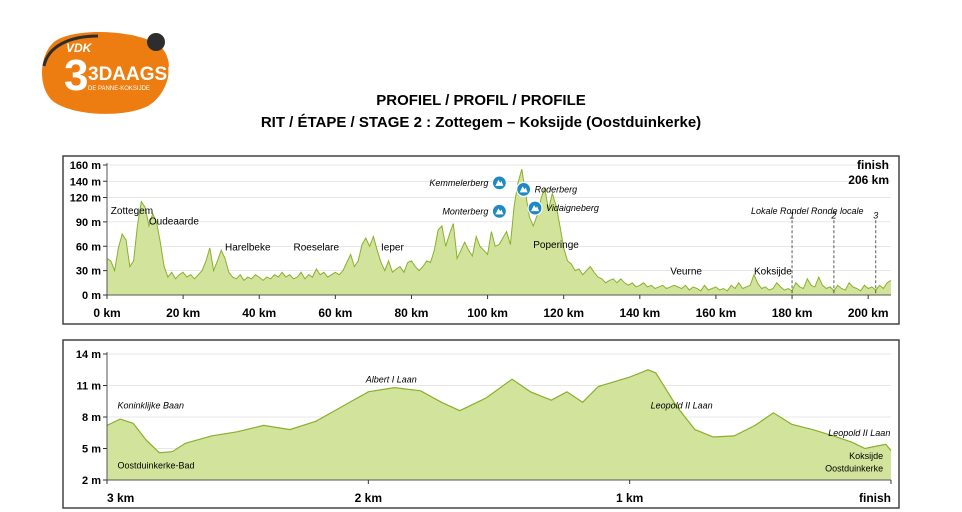 The image size is (962, 512). I want to click on place-label: Poperinge, so click(556, 245).